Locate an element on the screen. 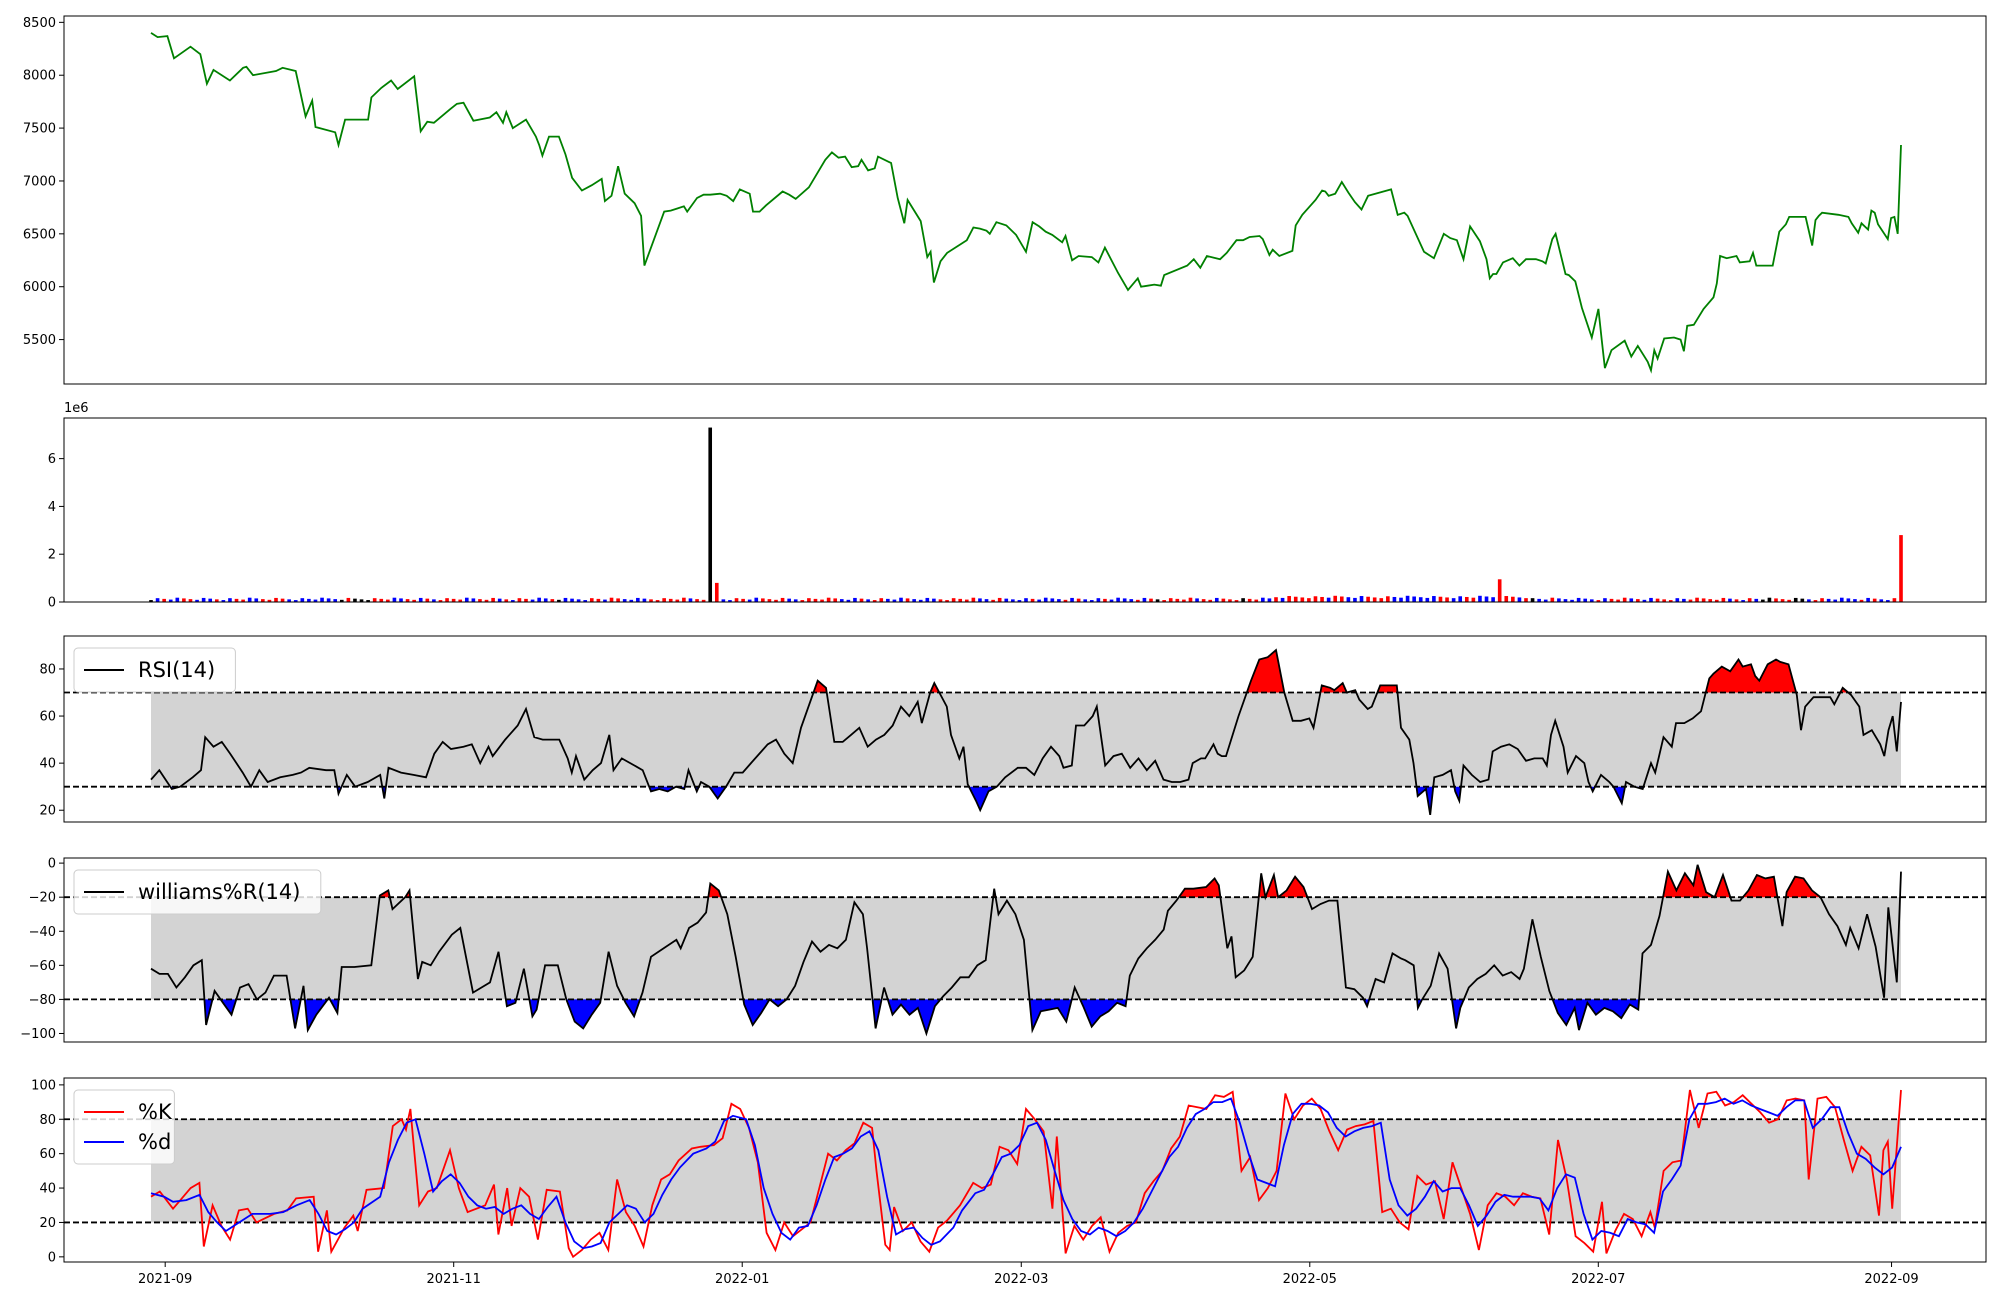 The width and height of the screenshot is (2000, 1300). stochastic-ytick-label: 20 is located at coordinates (47, 1223).